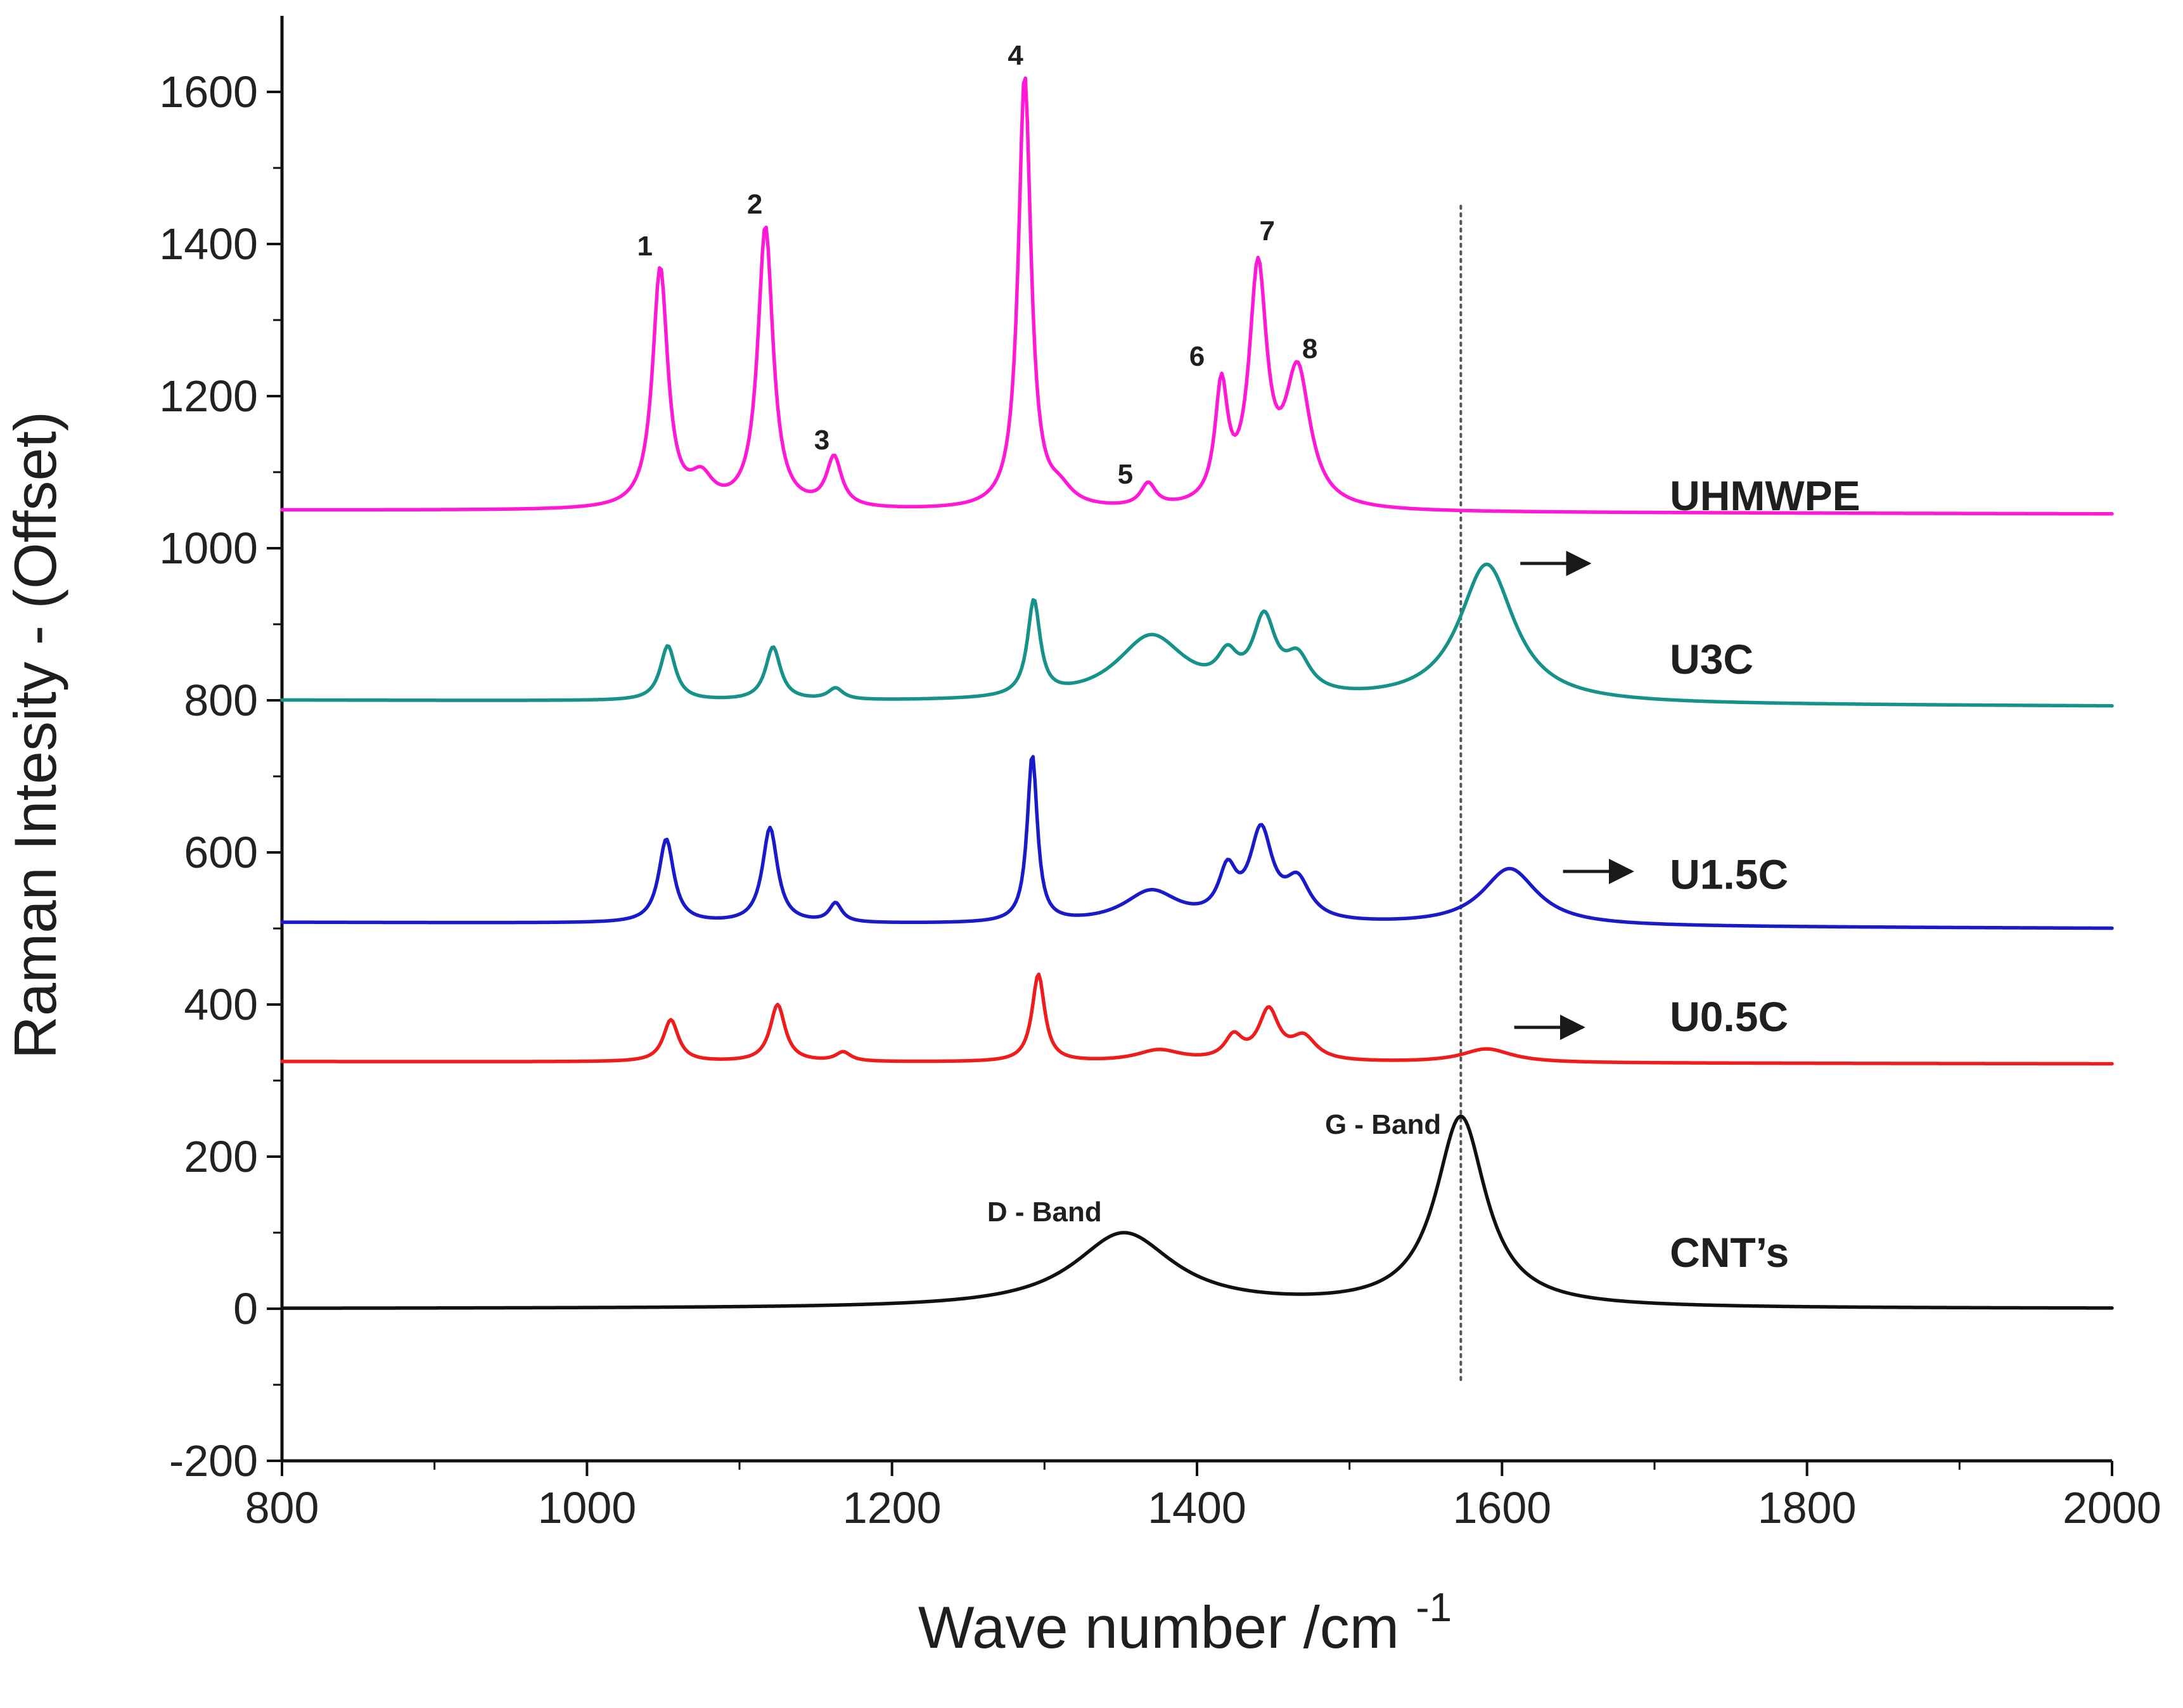 Image resolution: width=2183 pixels, height=1708 pixels. Describe the element at coordinates (221, 1156) in the screenshot. I see `y-tick-label: 200` at that location.